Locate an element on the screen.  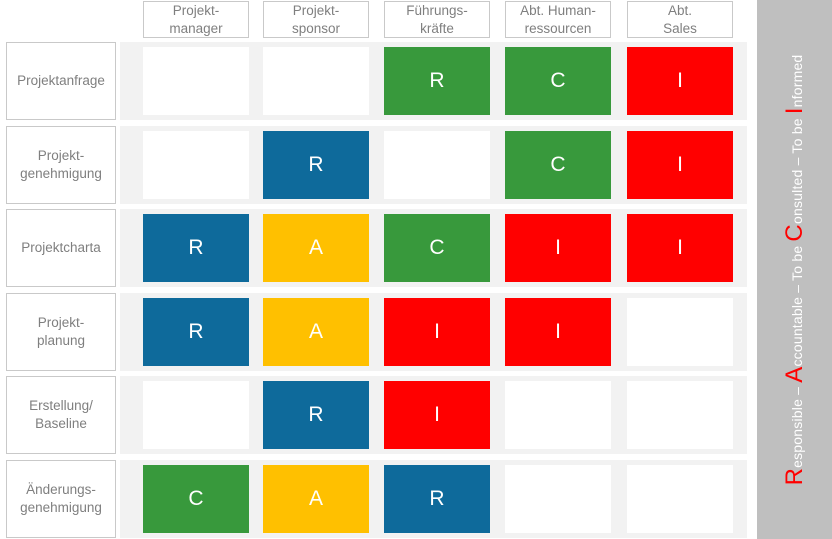
column-header-fuehrungskraefte: Führungs- kräfte is located at coordinates (437, 19).